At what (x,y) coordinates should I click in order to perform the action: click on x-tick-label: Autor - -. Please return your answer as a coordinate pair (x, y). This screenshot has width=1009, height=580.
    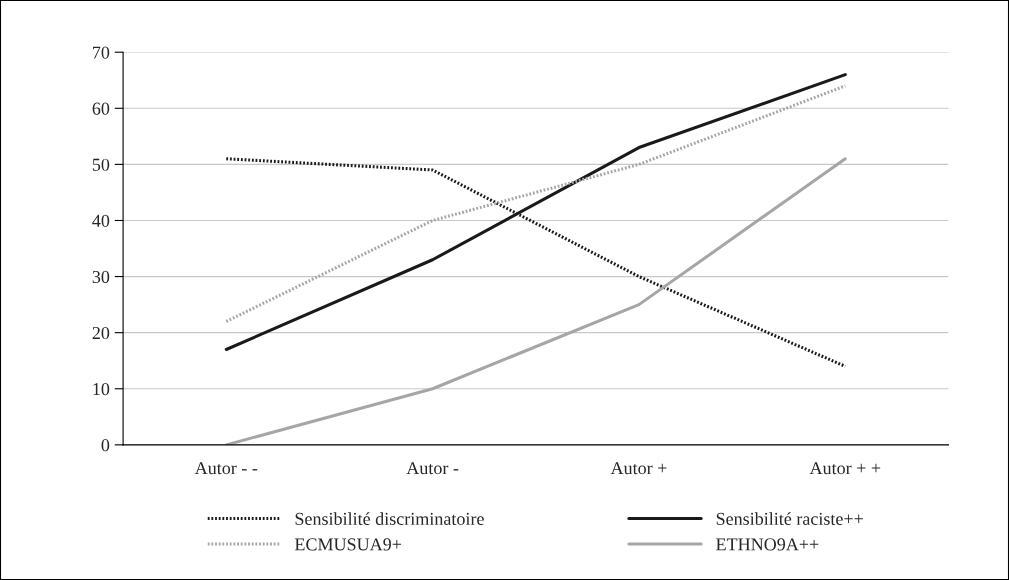
    Looking at the image, I should click on (226, 468).